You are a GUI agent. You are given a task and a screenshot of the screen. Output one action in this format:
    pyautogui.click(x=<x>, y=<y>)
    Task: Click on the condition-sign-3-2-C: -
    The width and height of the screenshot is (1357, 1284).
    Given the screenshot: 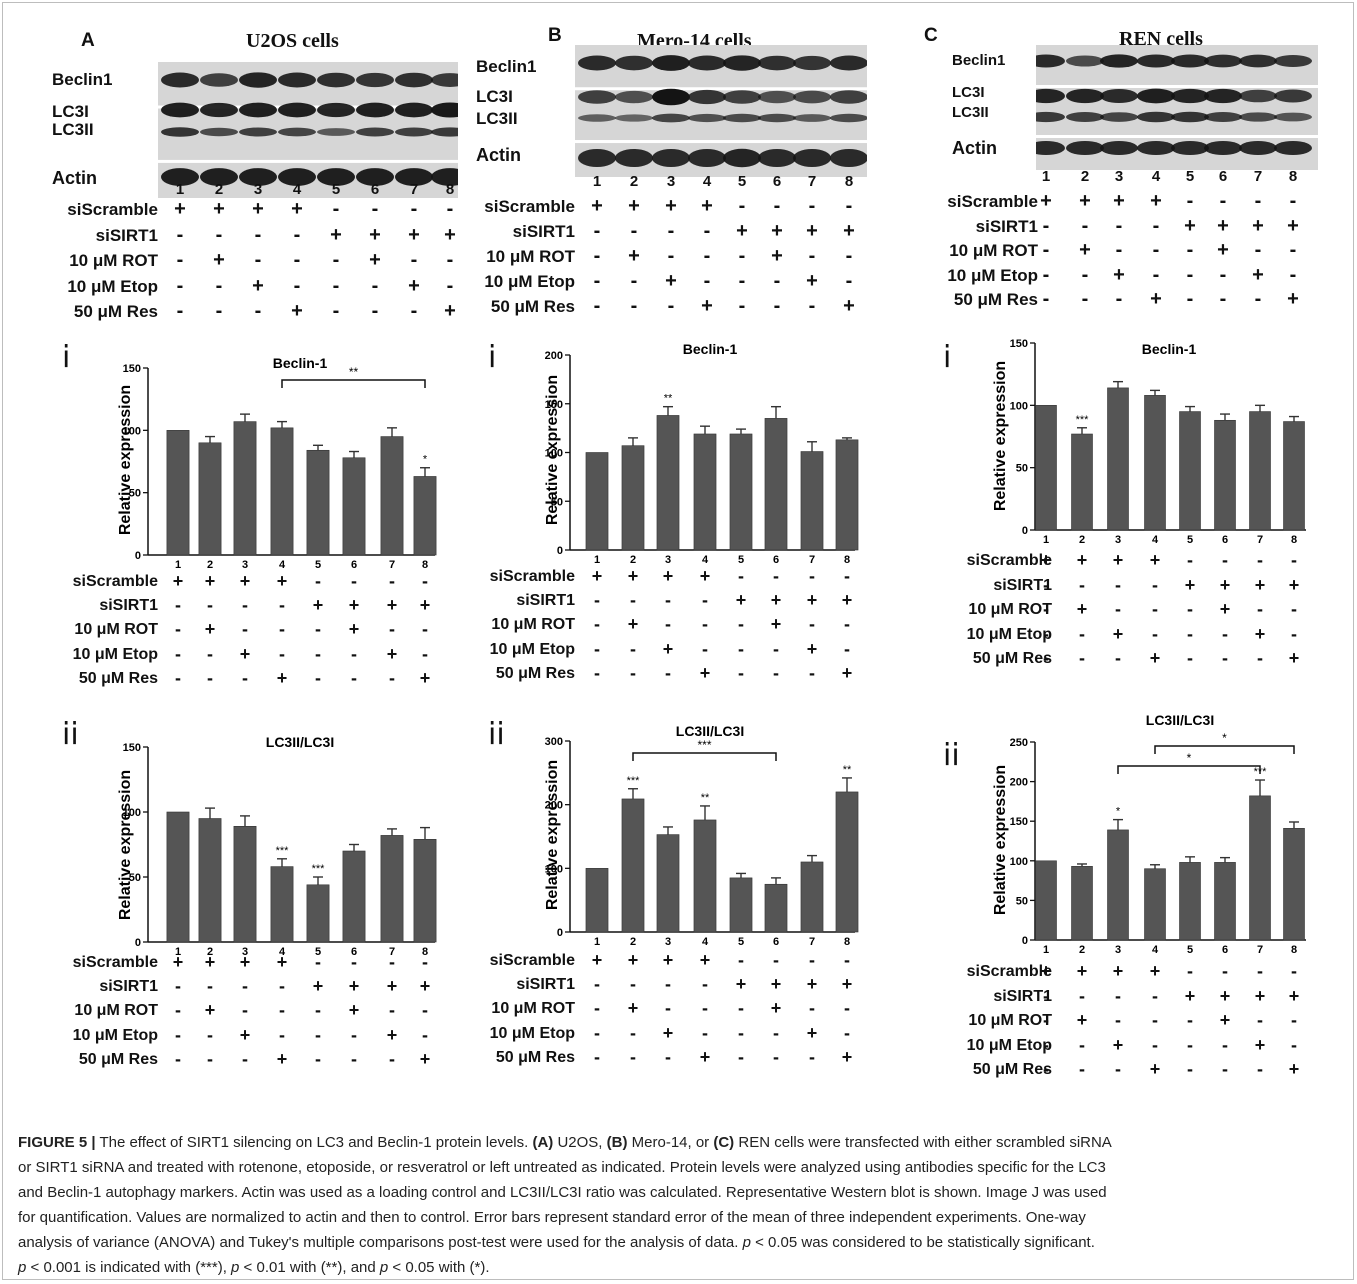 What is the action you would take?
    pyautogui.click(x=1085, y=274)
    